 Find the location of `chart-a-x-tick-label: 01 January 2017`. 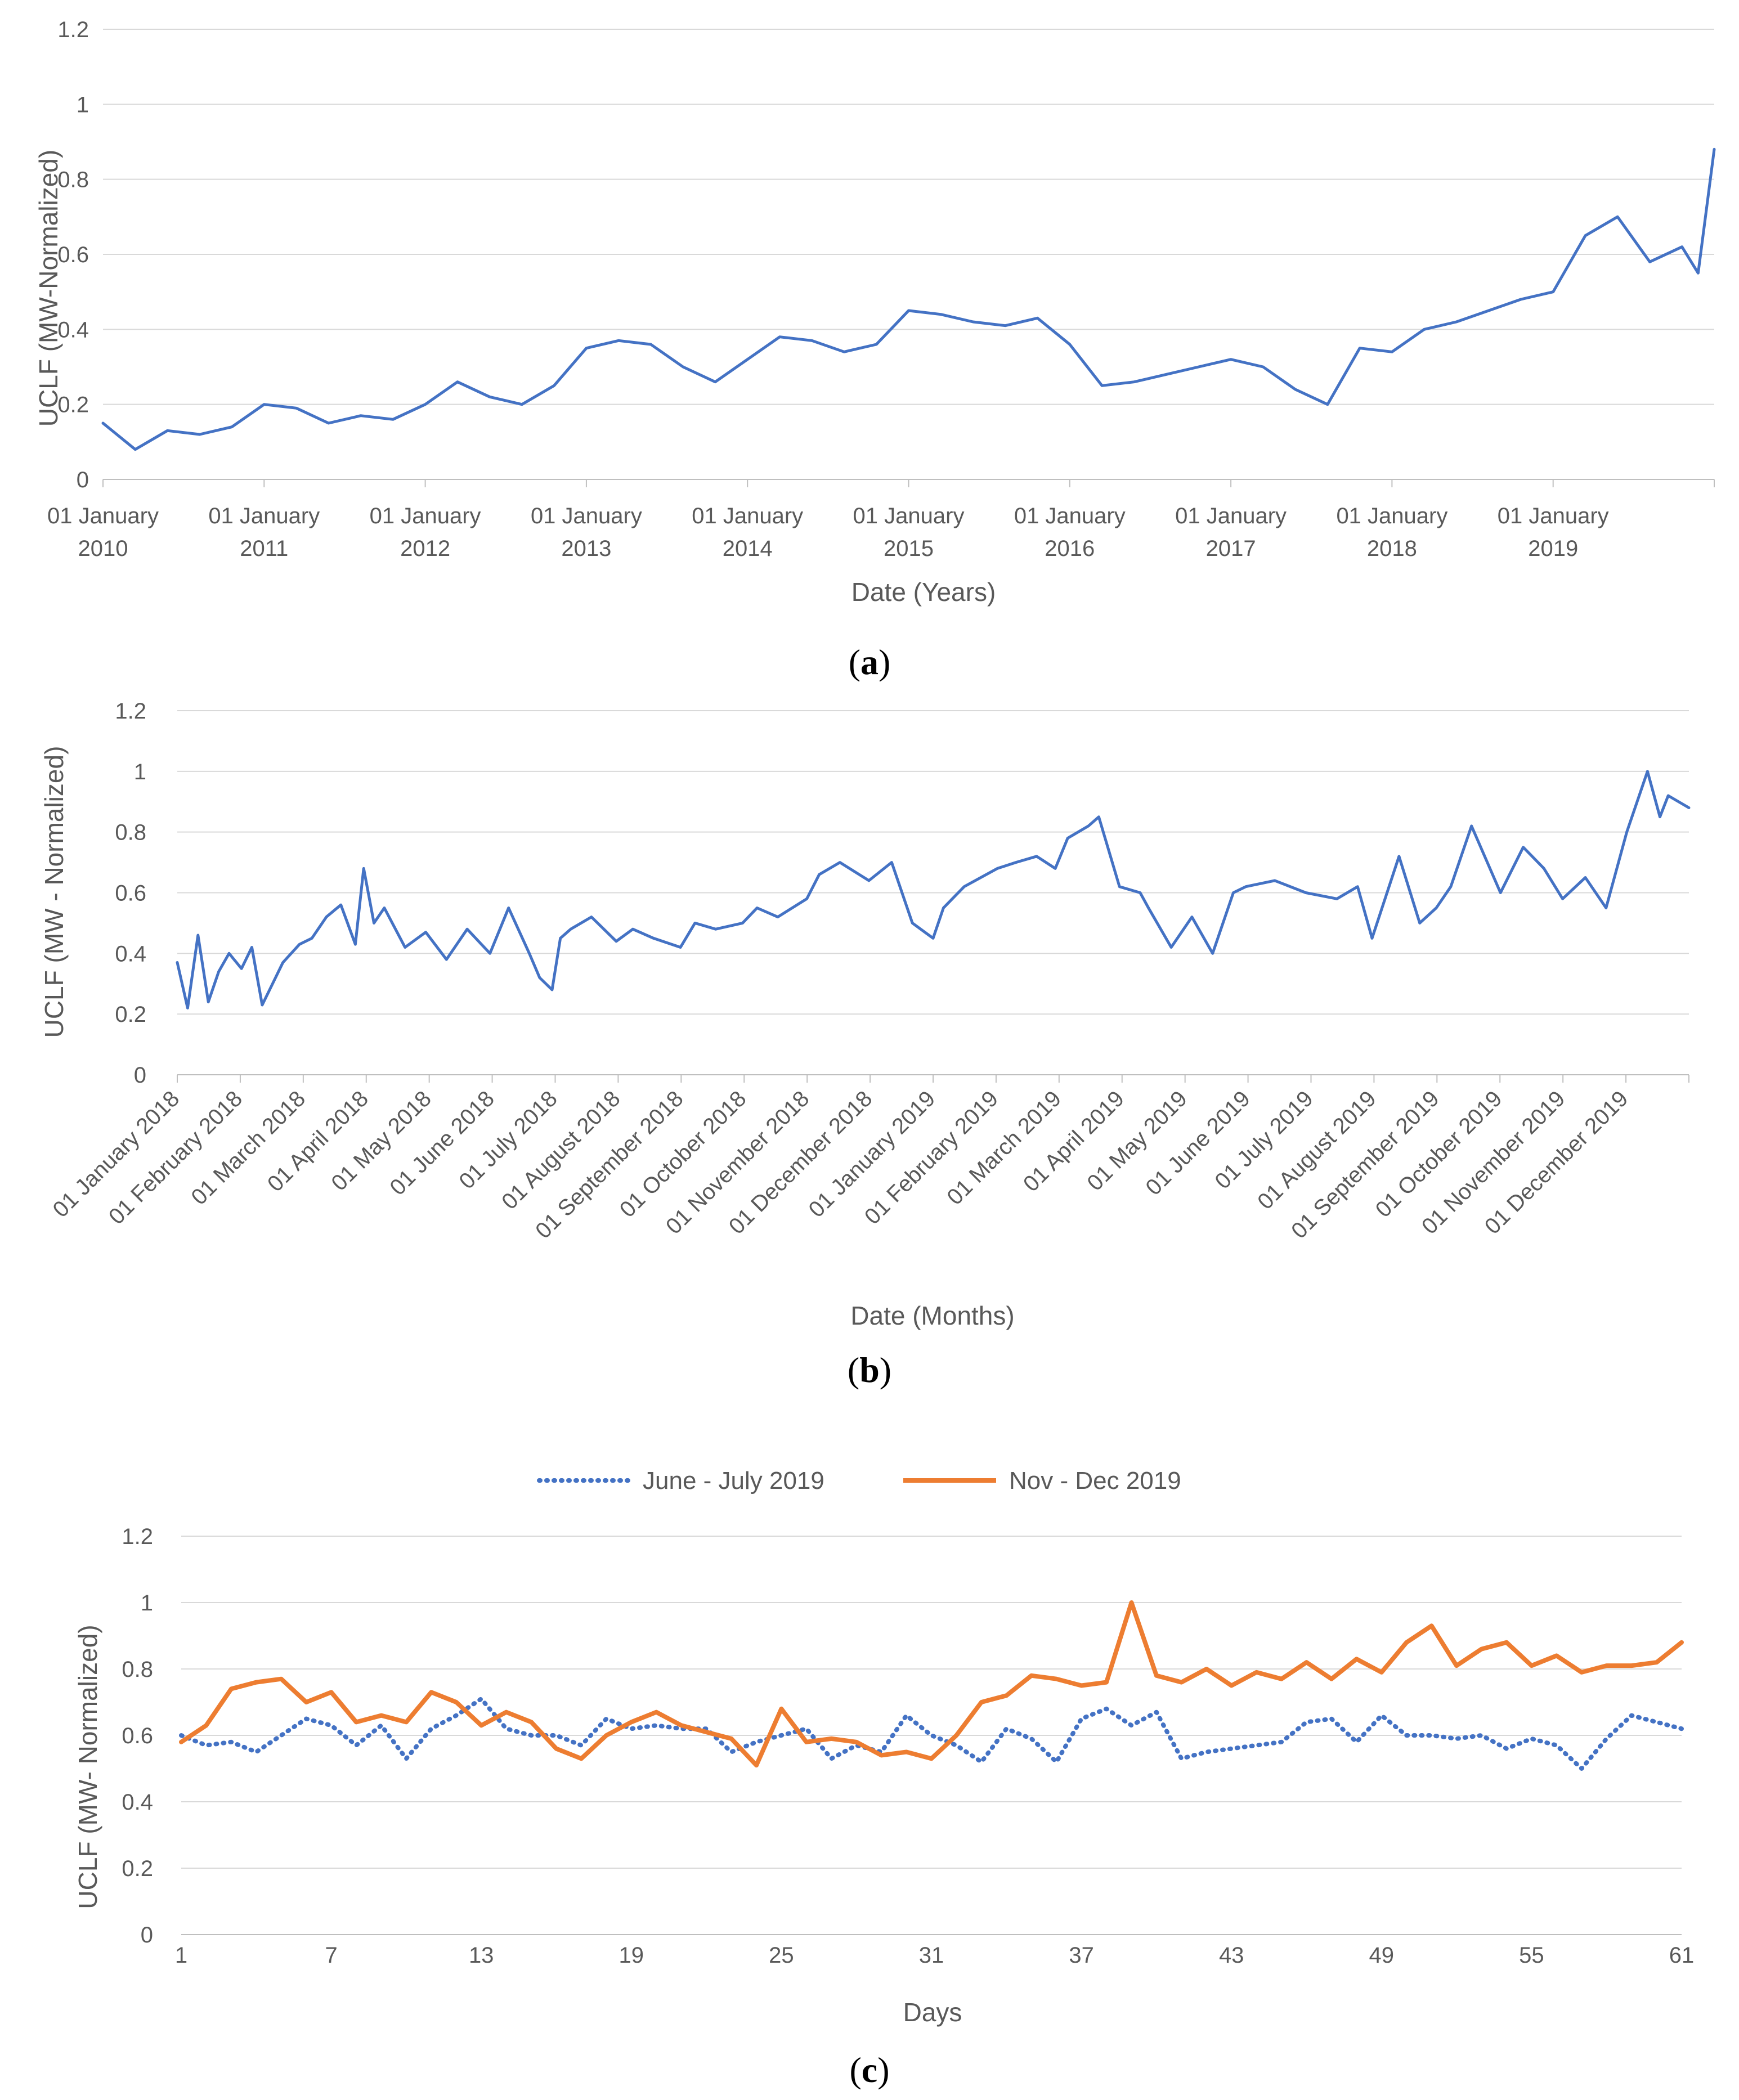

chart-a-x-tick-label: 01 January 2017 is located at coordinates (1231, 532).